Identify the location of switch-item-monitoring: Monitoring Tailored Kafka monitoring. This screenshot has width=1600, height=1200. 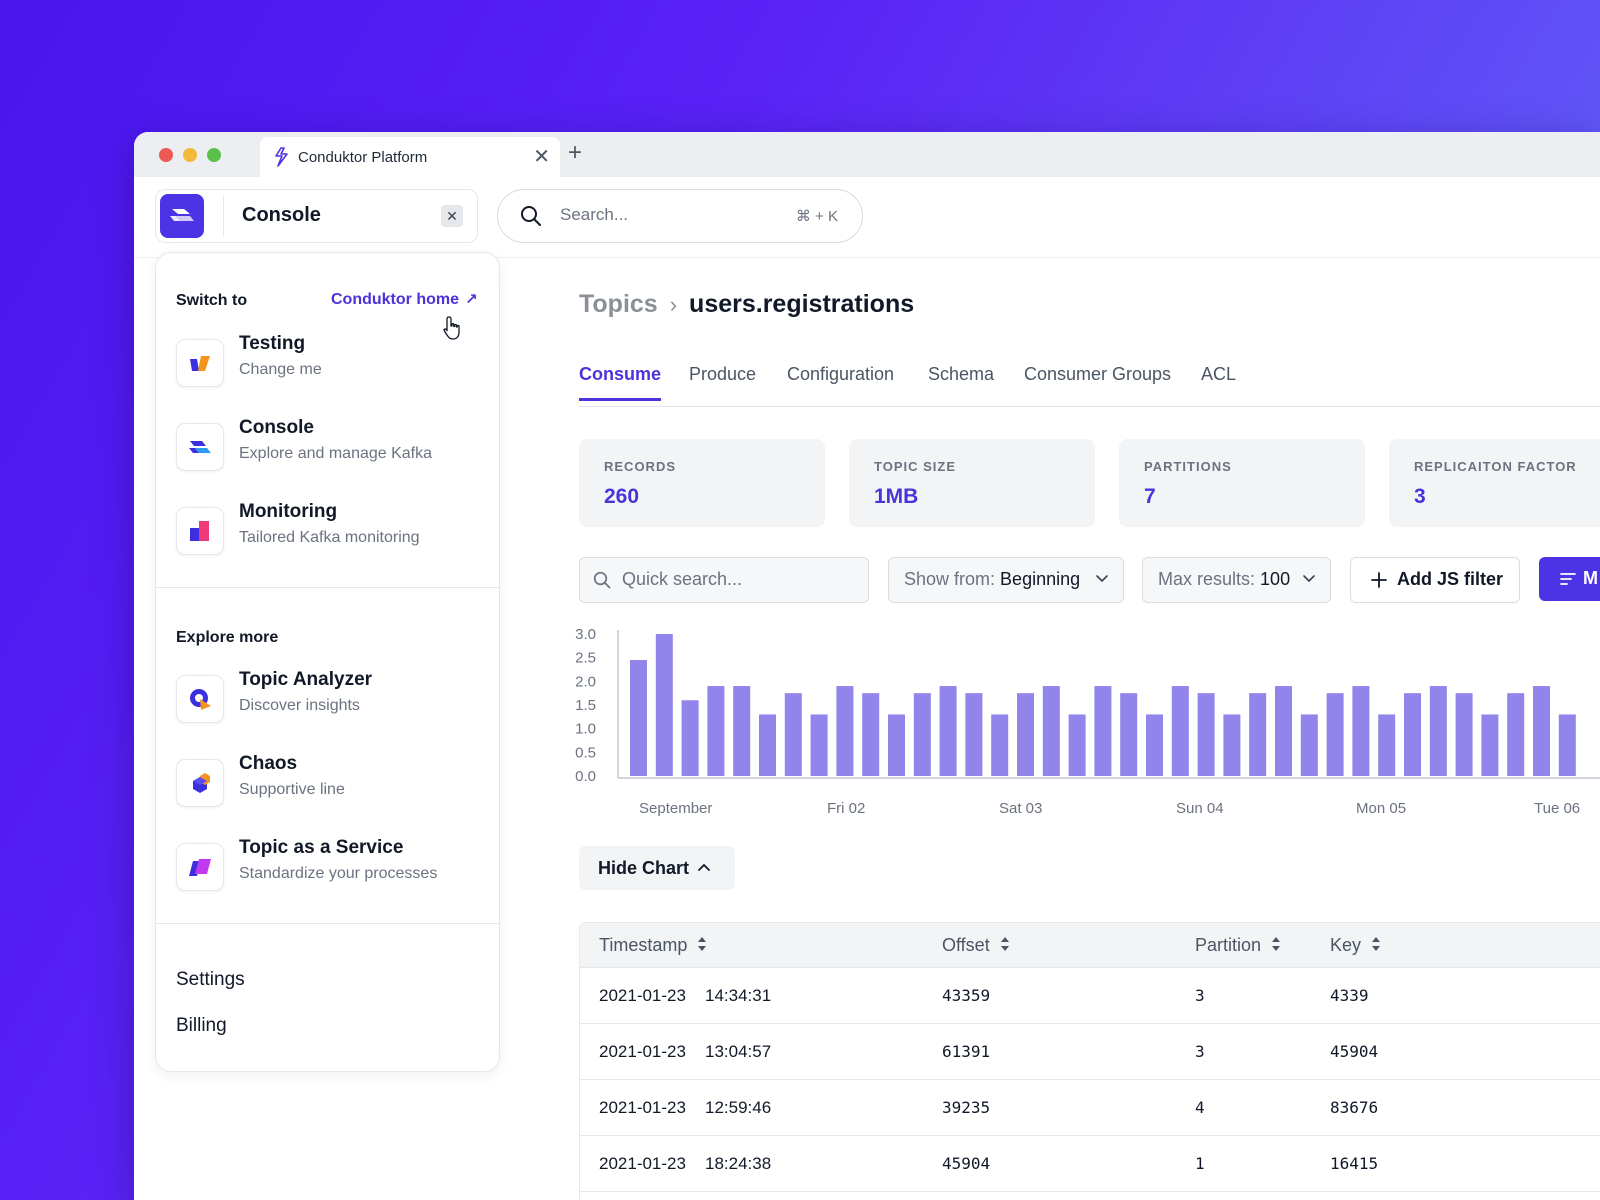
(331, 531).